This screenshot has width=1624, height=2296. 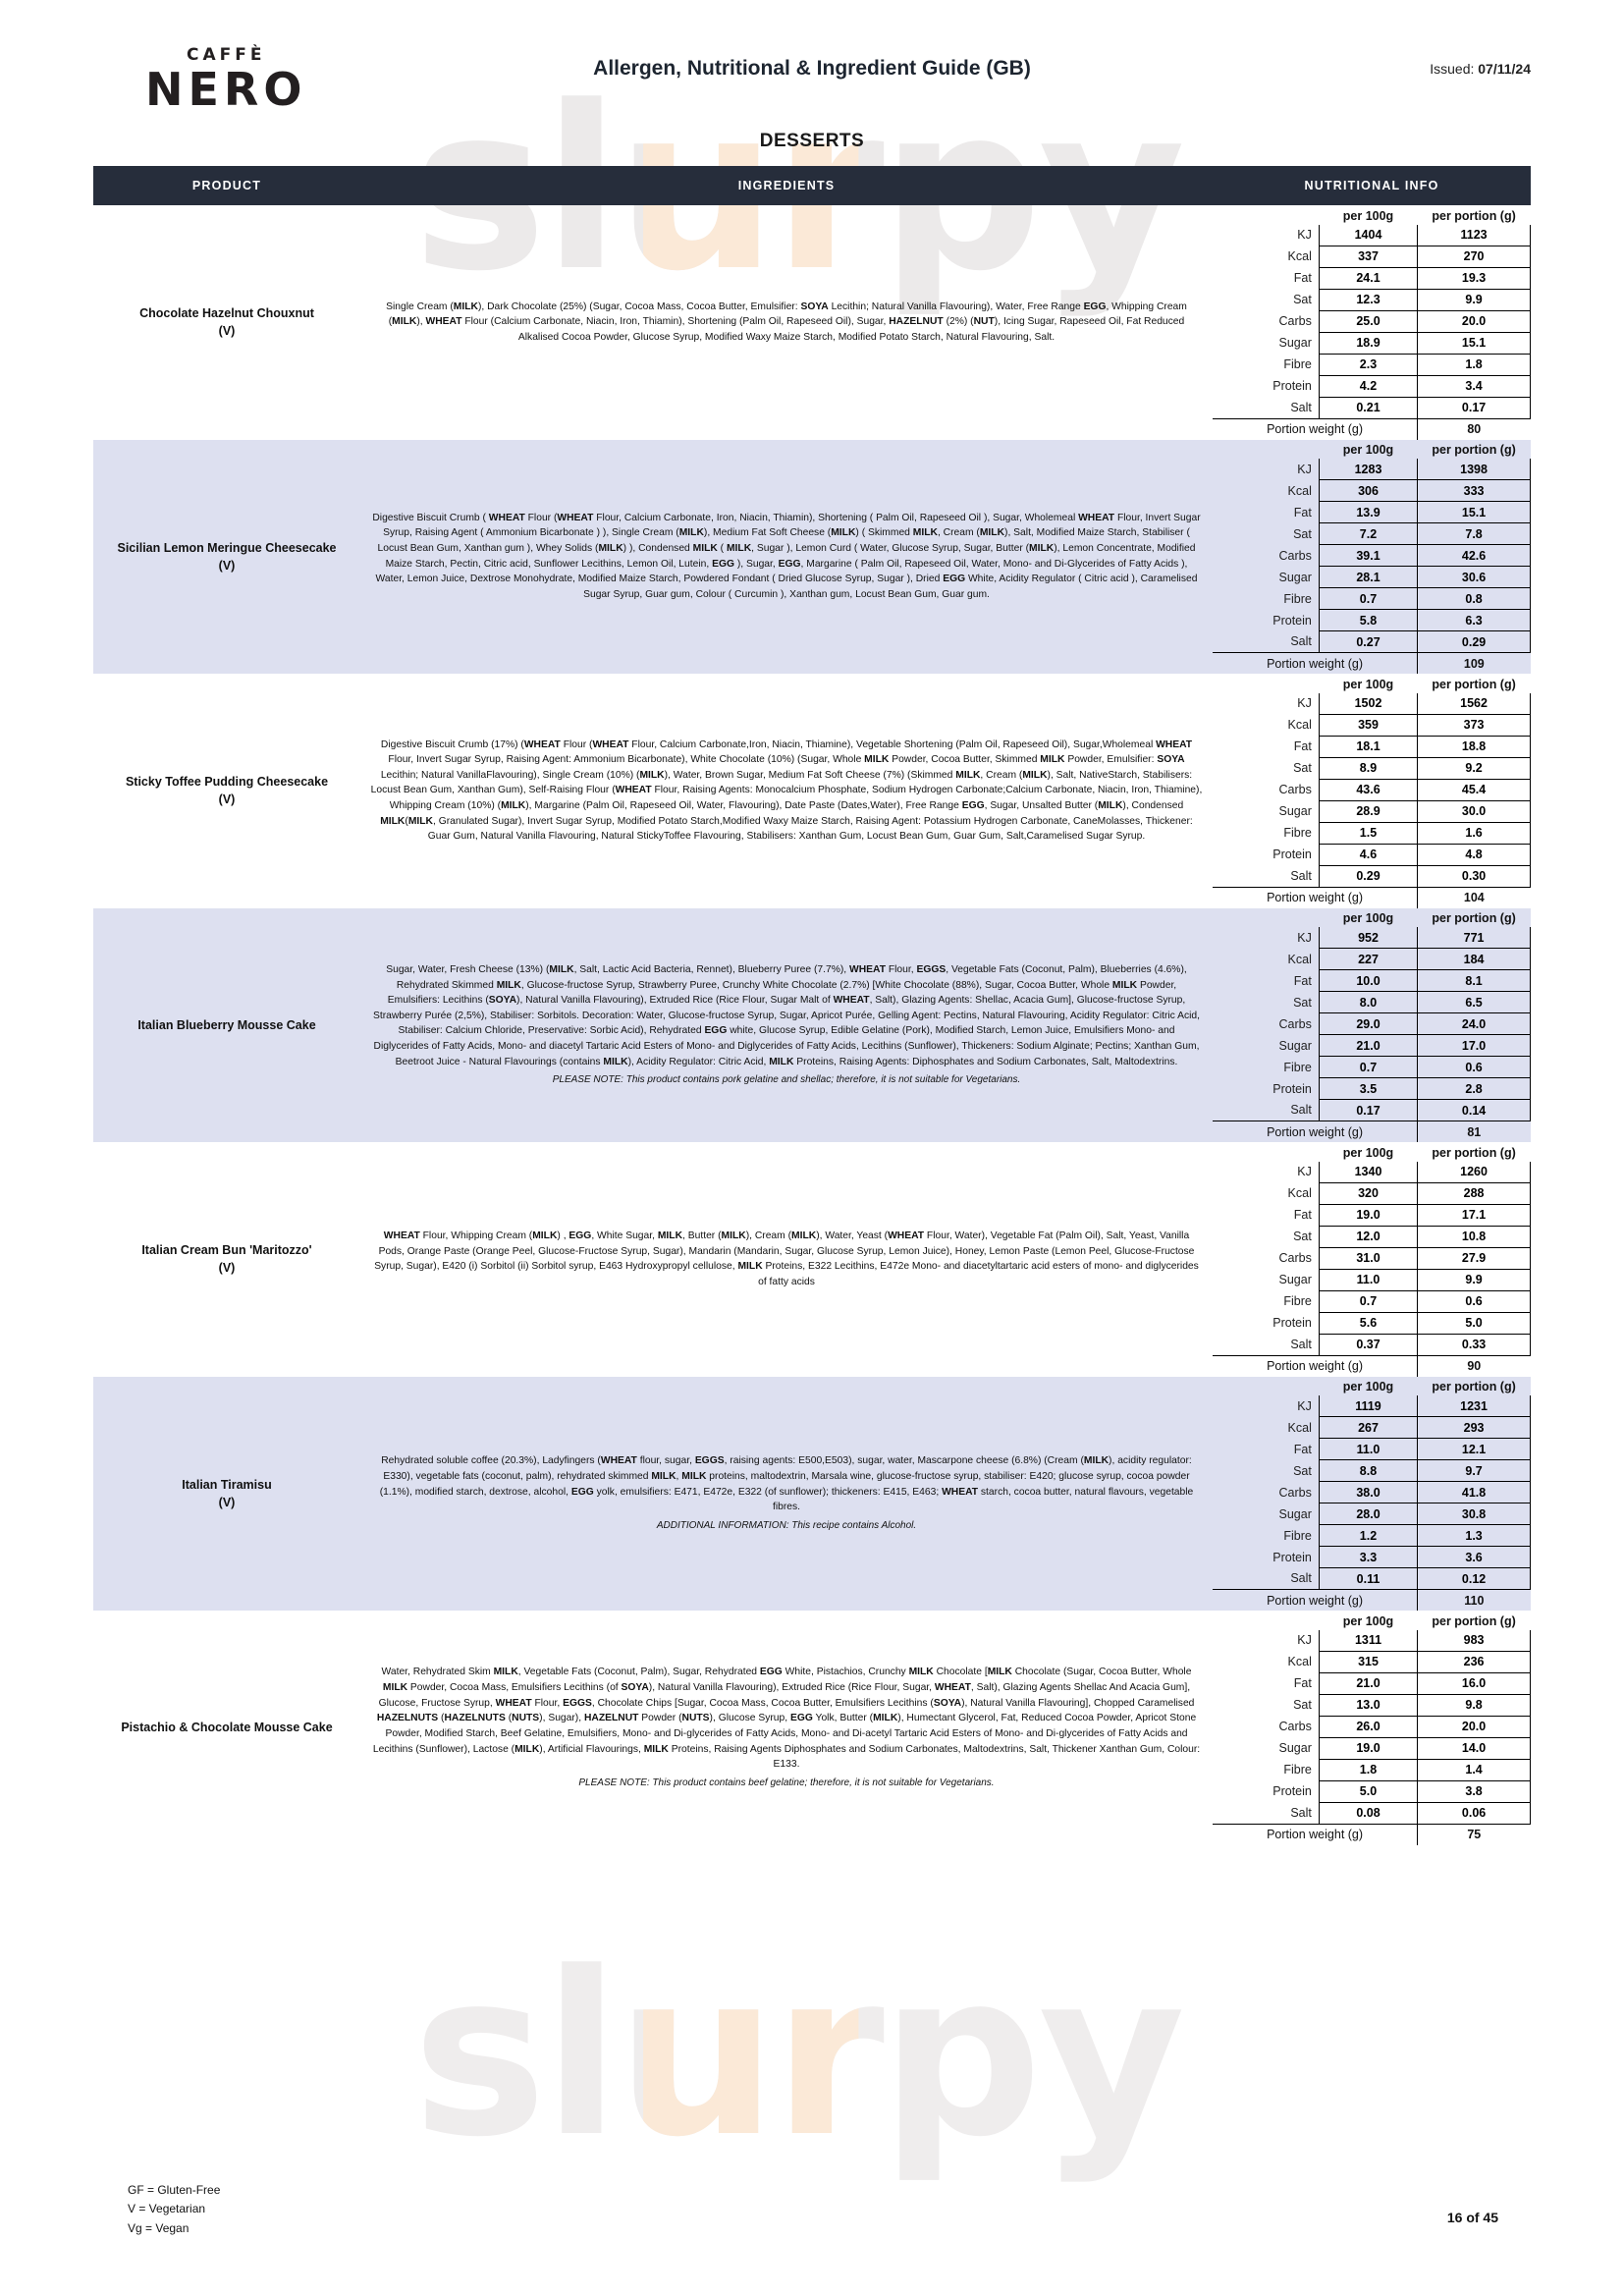 I want to click on nutrition-row-fat: Fat 11.0 12.1, so click(x=1372, y=1449).